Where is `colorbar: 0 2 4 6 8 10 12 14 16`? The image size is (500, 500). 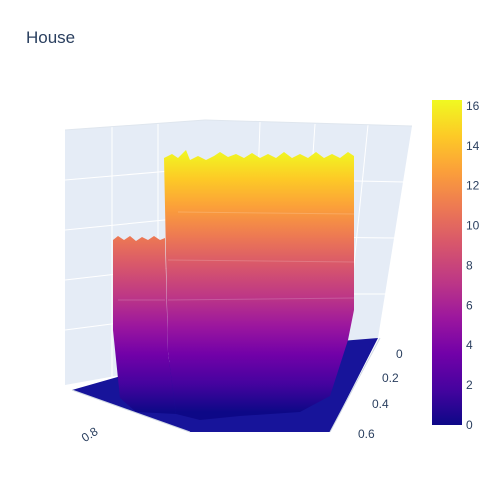
colorbar: 0 2 4 6 8 10 12 14 16 is located at coordinates (456, 265).